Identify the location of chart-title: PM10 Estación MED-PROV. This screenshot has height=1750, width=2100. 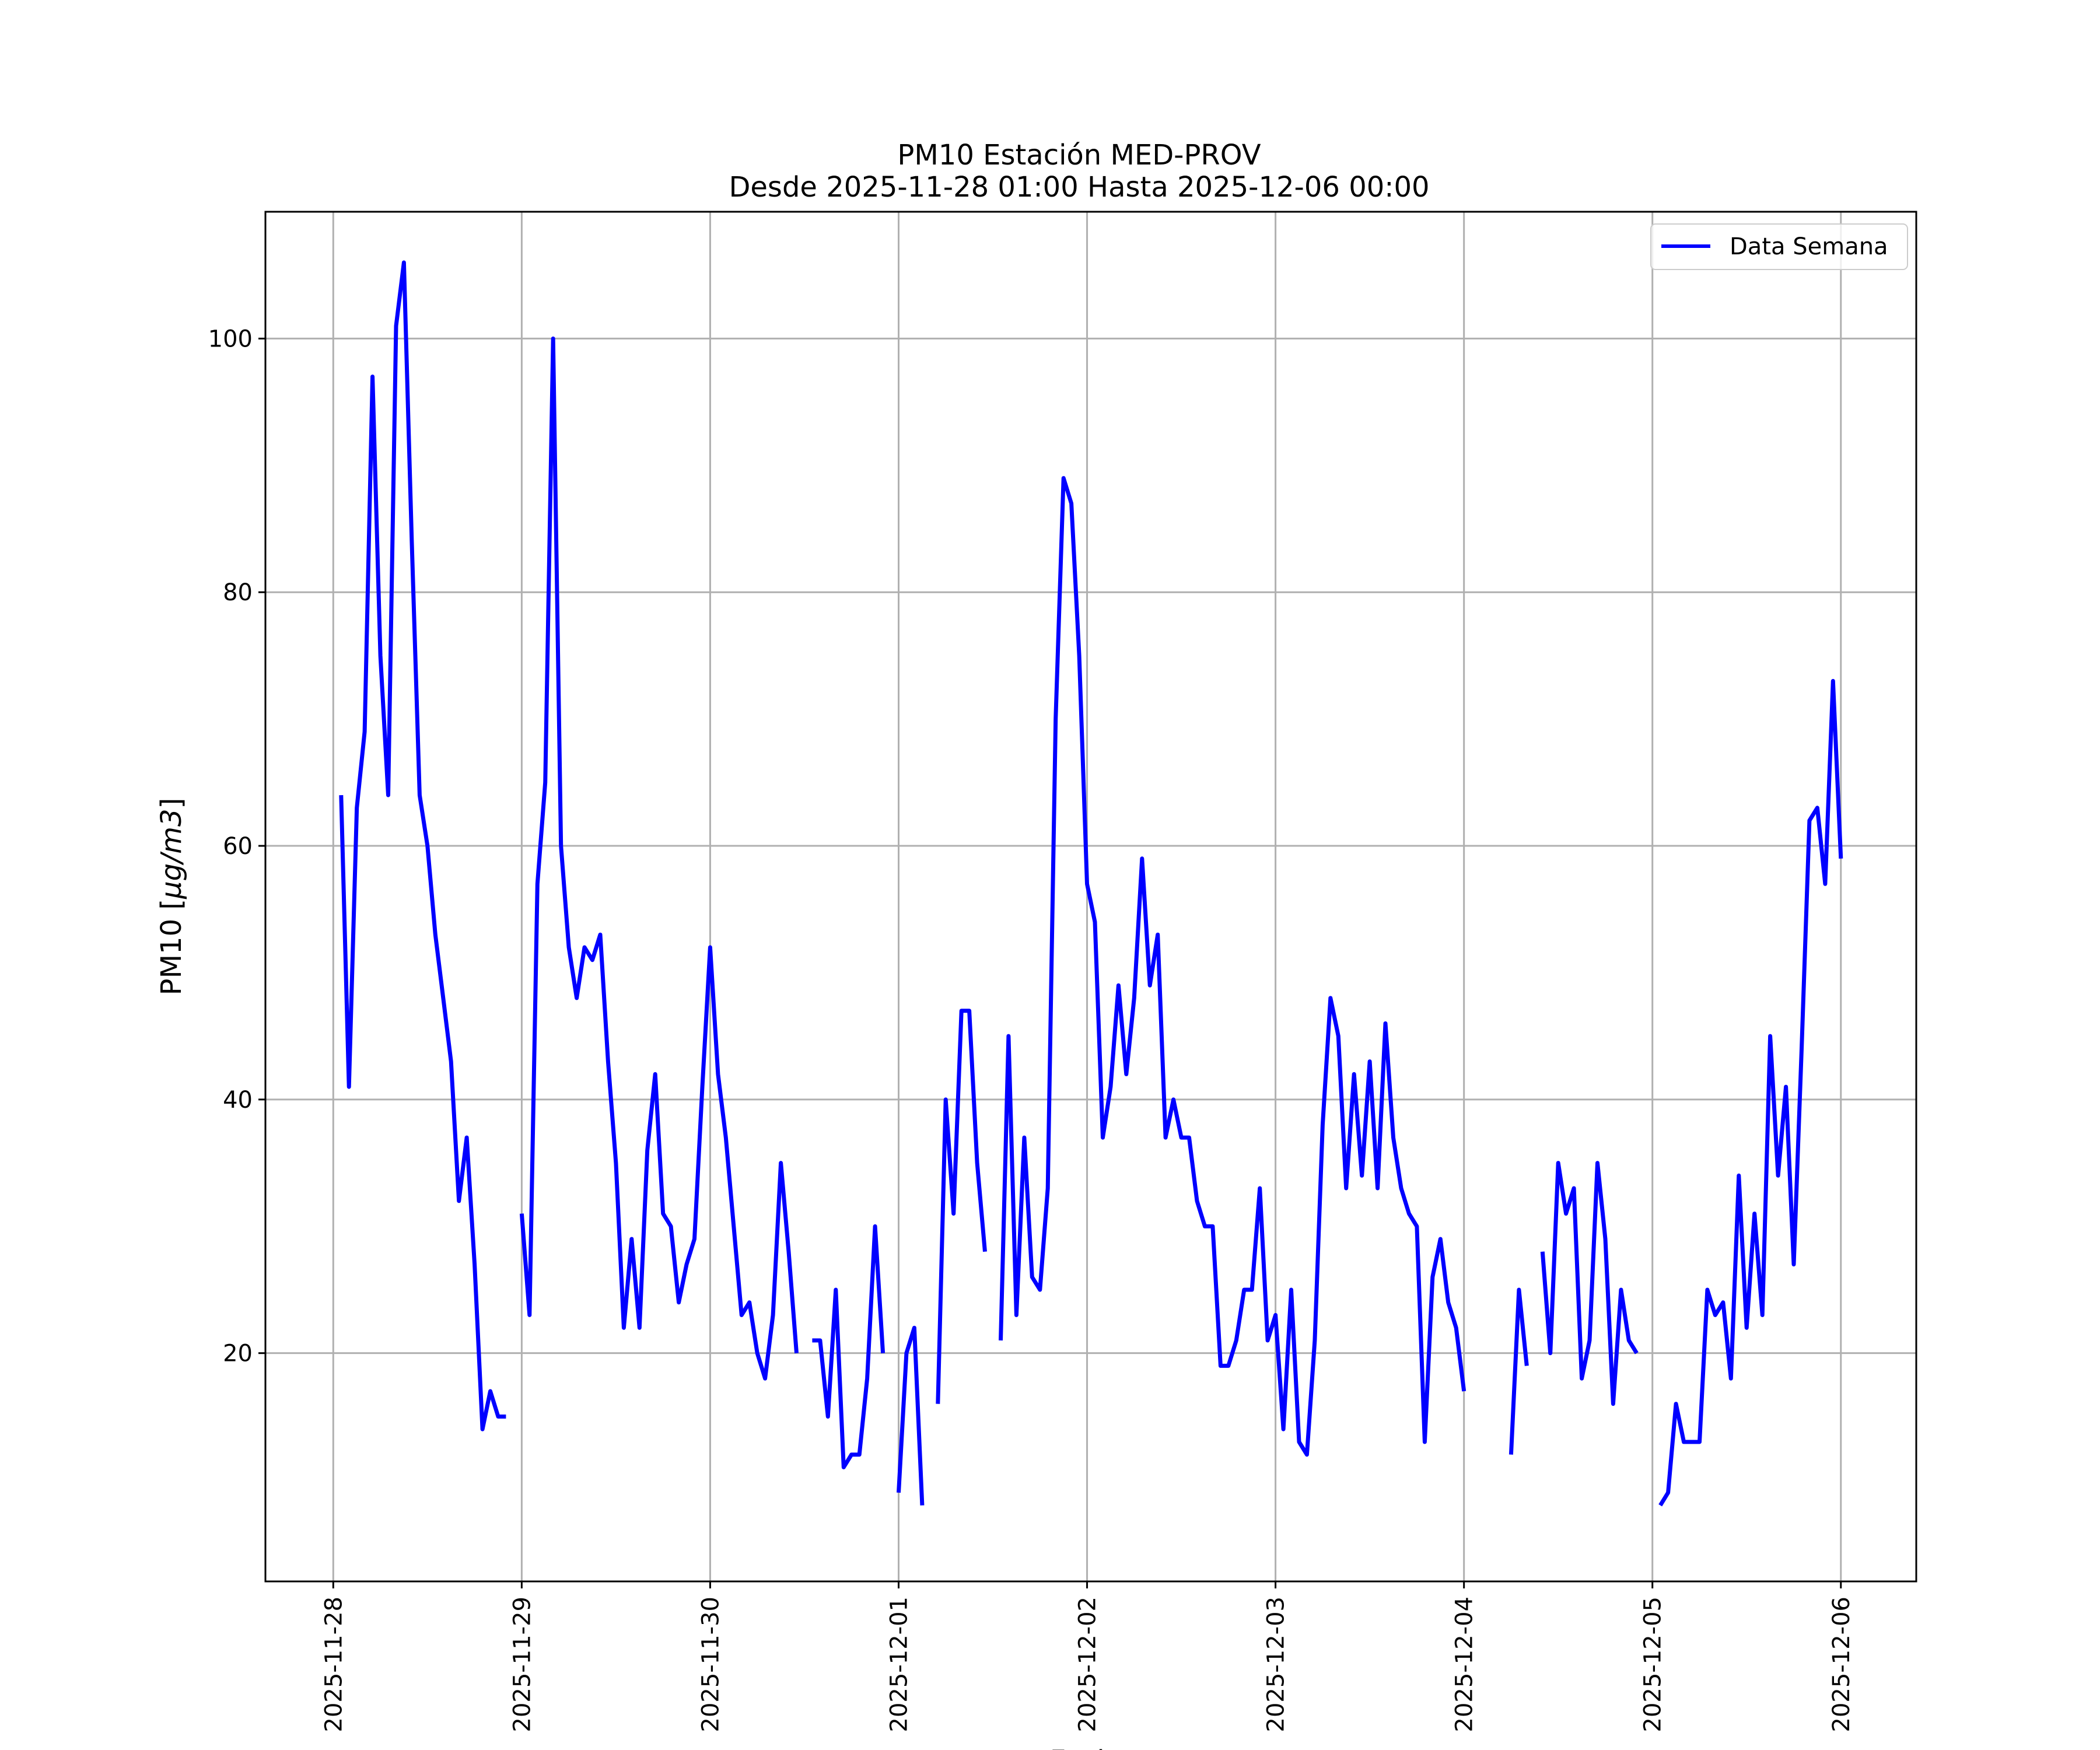
(1079, 155).